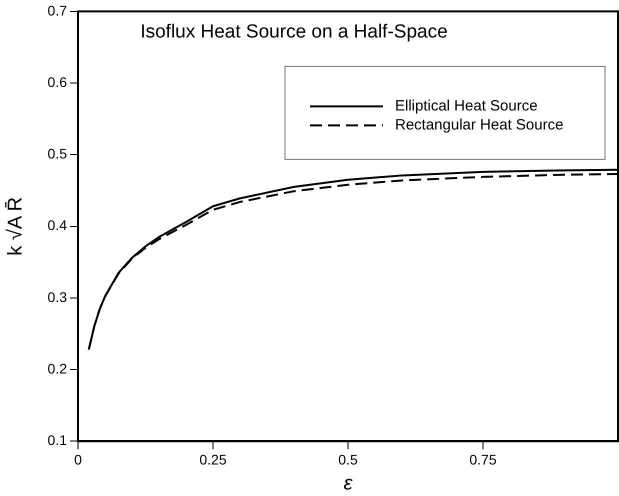  What do you see at coordinates (15, 226) in the screenshot?
I see `y-axis-title: k √A R̄` at bounding box center [15, 226].